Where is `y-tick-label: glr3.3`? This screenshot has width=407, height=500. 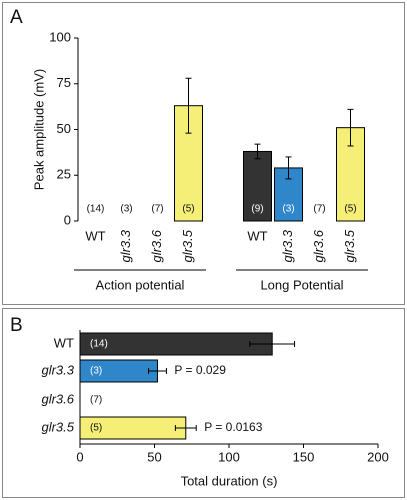
y-tick-label: glr3.3 is located at coordinates (57, 369).